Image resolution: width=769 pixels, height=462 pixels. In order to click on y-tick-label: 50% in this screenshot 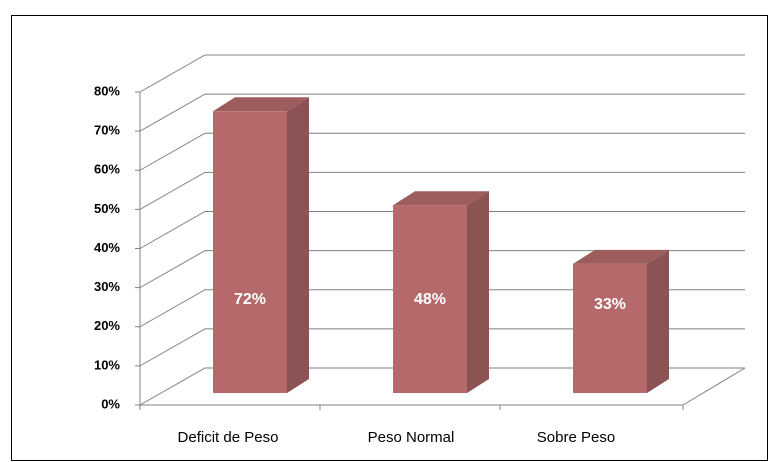, I will do `click(107, 208)`.